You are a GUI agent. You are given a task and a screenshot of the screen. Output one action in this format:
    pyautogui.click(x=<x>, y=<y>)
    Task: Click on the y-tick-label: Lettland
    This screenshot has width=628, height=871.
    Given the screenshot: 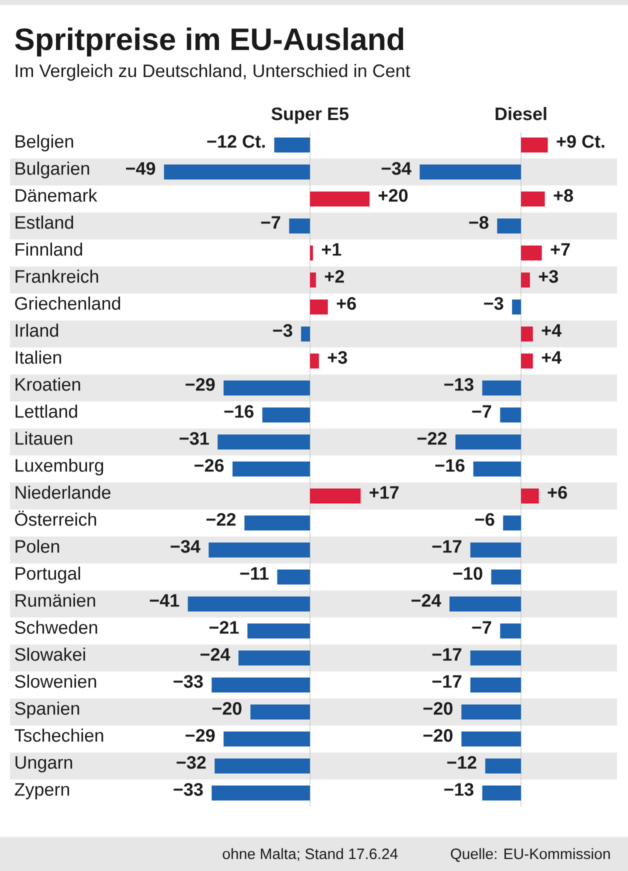 What is the action you would take?
    pyautogui.click(x=47, y=411)
    